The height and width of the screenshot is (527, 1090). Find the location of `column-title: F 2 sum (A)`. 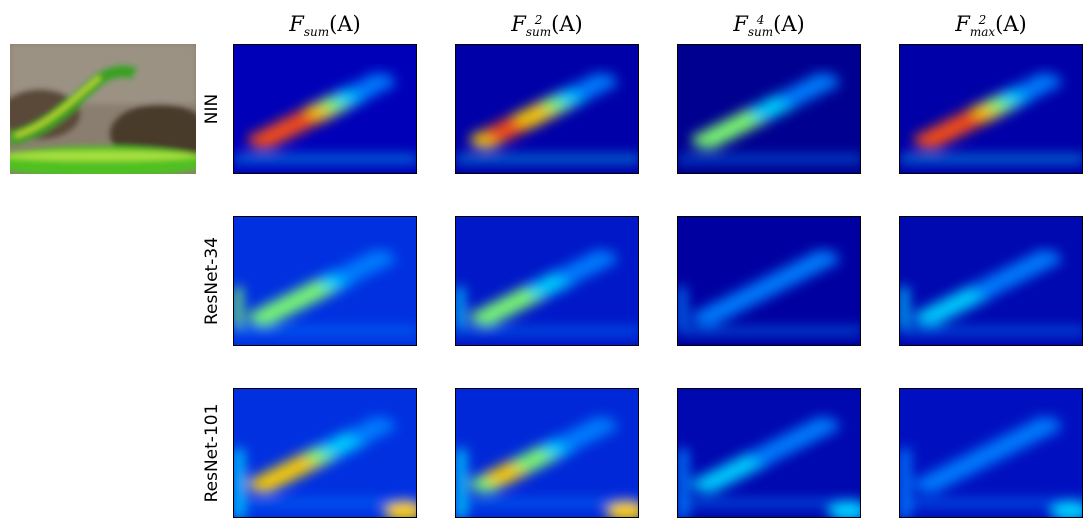

column-title: F 2 sum (A) is located at coordinates (547, 25).